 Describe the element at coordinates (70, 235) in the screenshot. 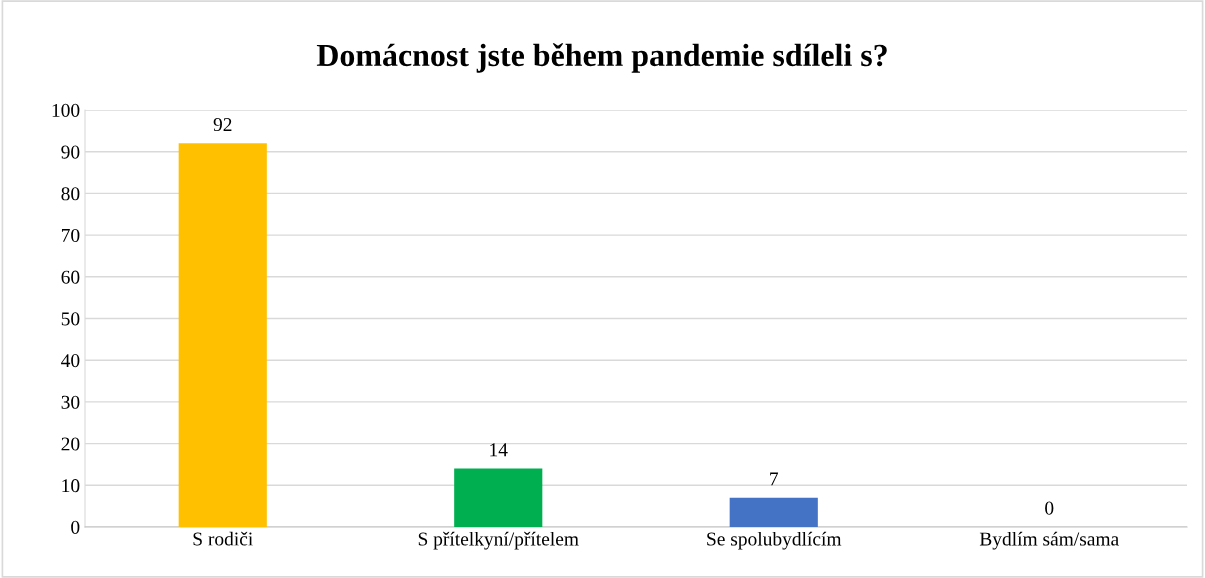

I see `y-tick-label: 70` at that location.